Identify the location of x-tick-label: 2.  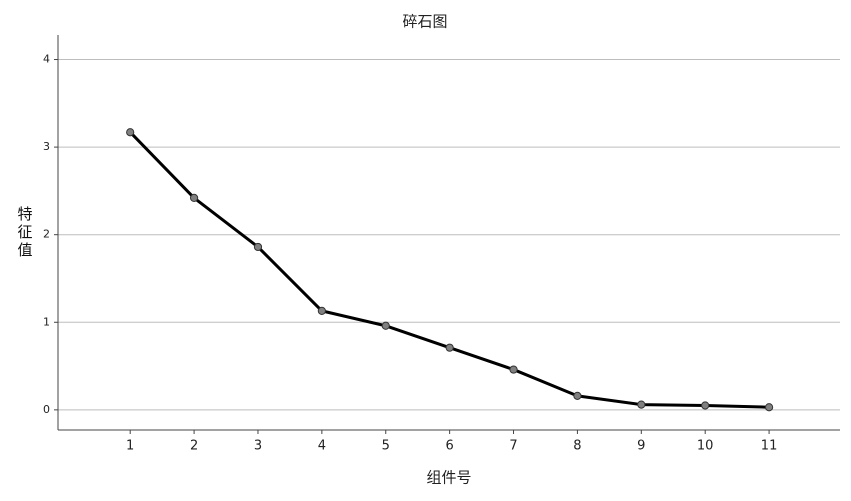
(194, 446).